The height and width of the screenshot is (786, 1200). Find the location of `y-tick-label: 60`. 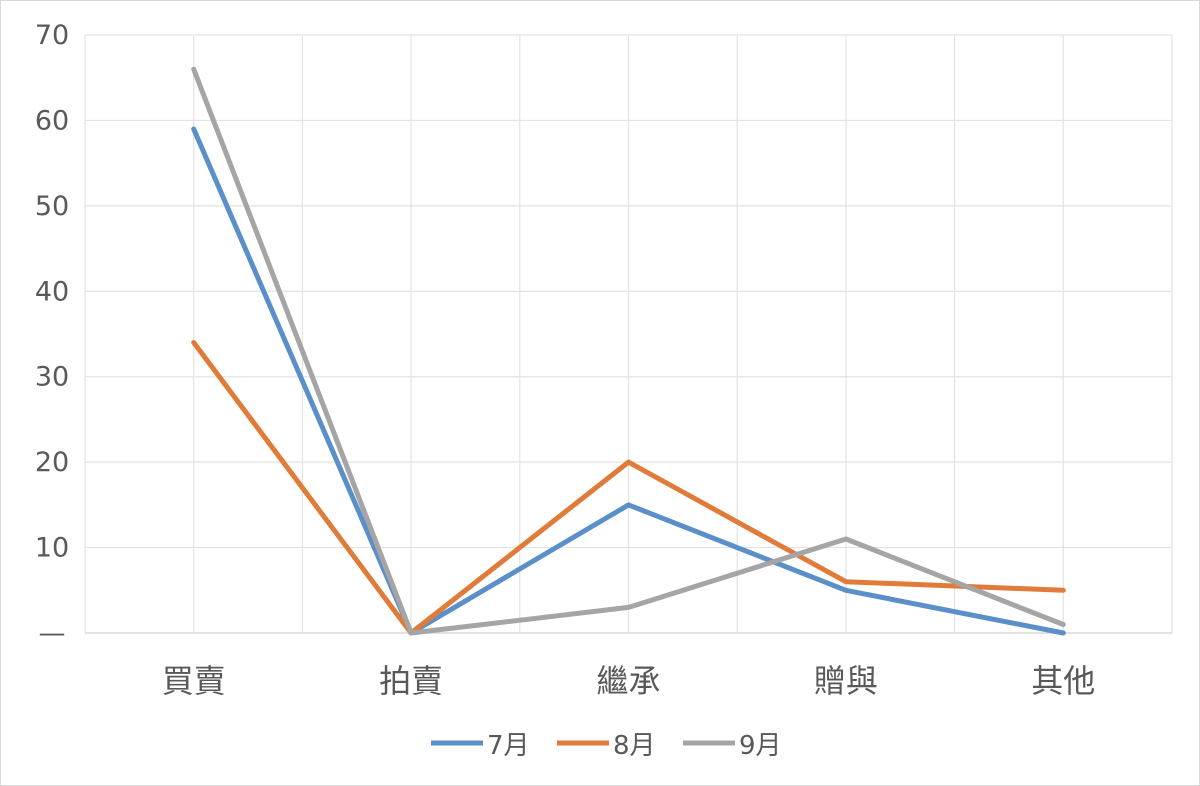

y-tick-label: 60 is located at coordinates (52, 120).